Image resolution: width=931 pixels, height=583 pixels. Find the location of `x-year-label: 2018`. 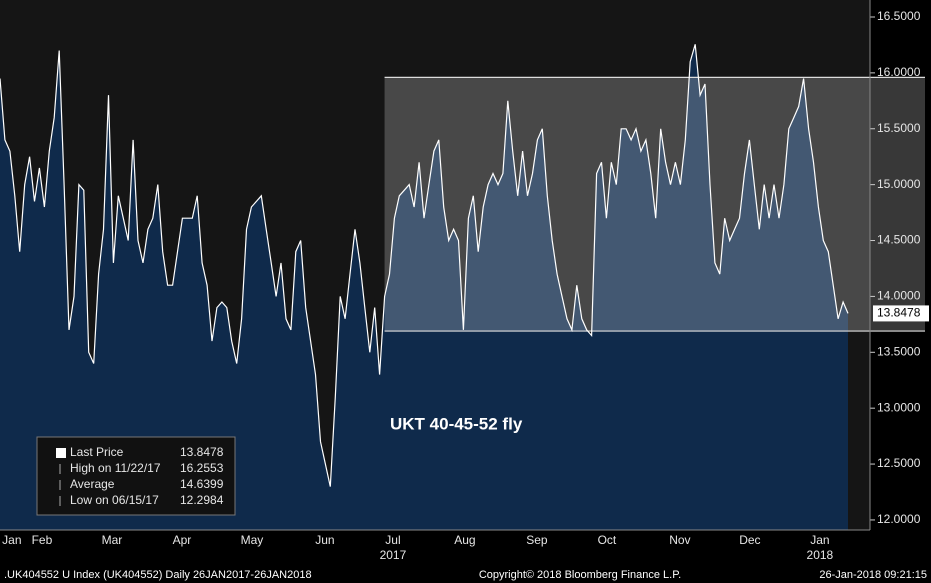

x-year-label: 2018 is located at coordinates (820, 555).